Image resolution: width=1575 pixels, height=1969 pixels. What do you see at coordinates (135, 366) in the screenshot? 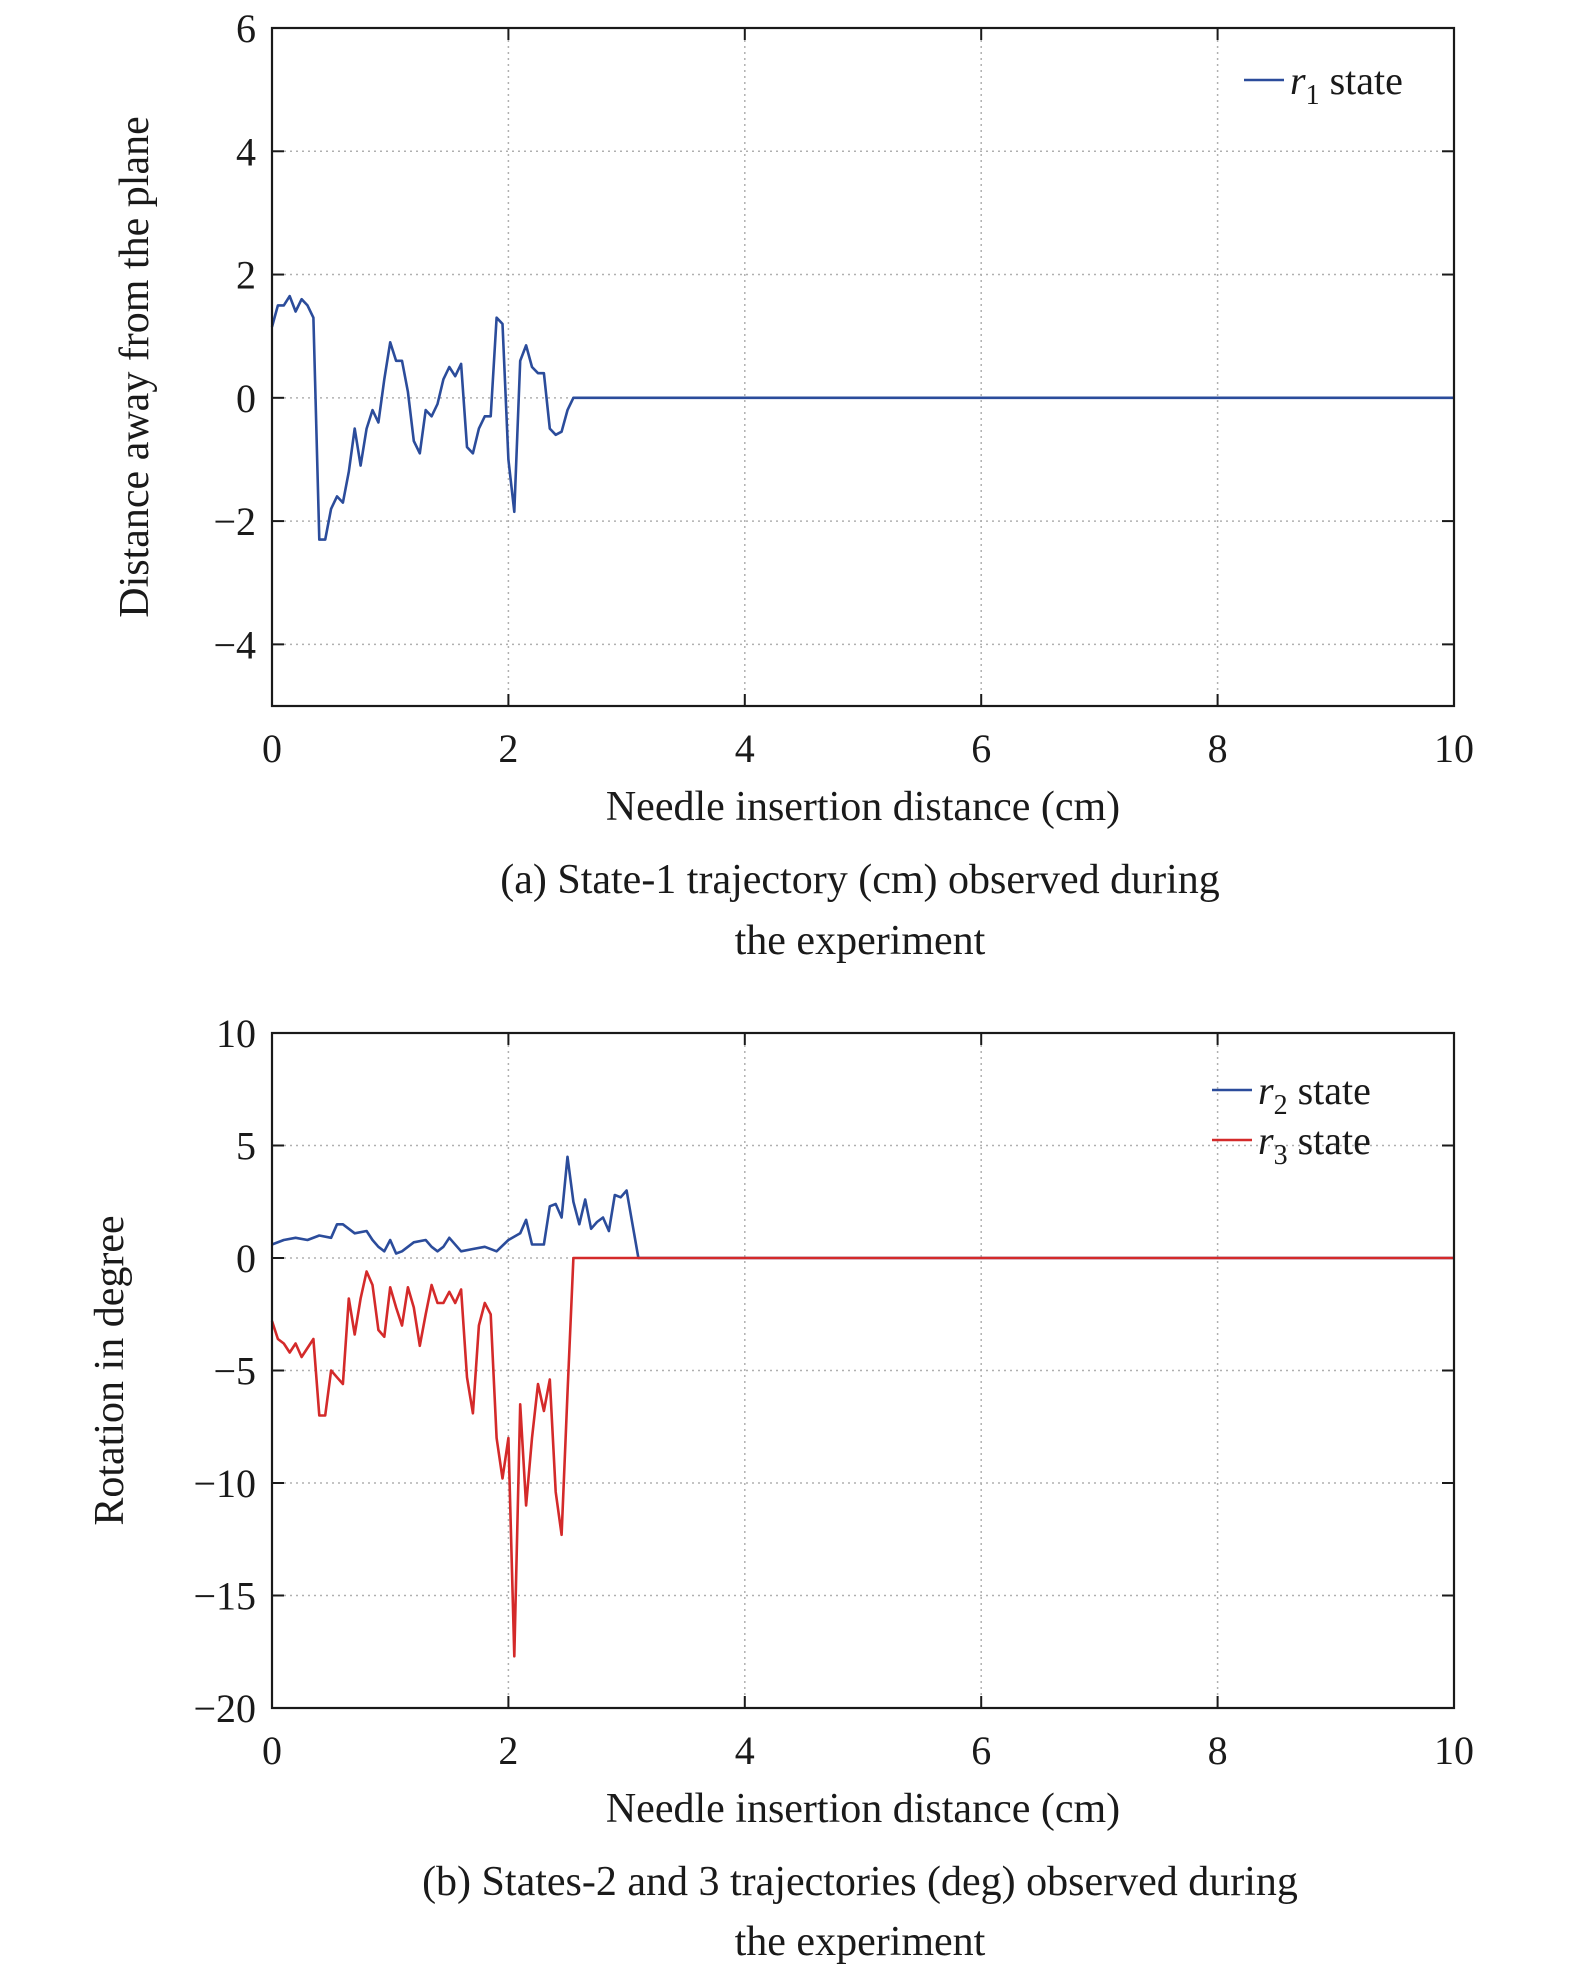
I see `y-axis-label: Distance away from the plane` at bounding box center [135, 366].